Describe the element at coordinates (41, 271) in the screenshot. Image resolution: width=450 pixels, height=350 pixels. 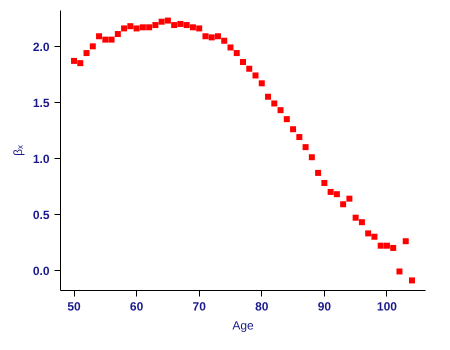
I see `y-tick-label: 0.0` at that location.